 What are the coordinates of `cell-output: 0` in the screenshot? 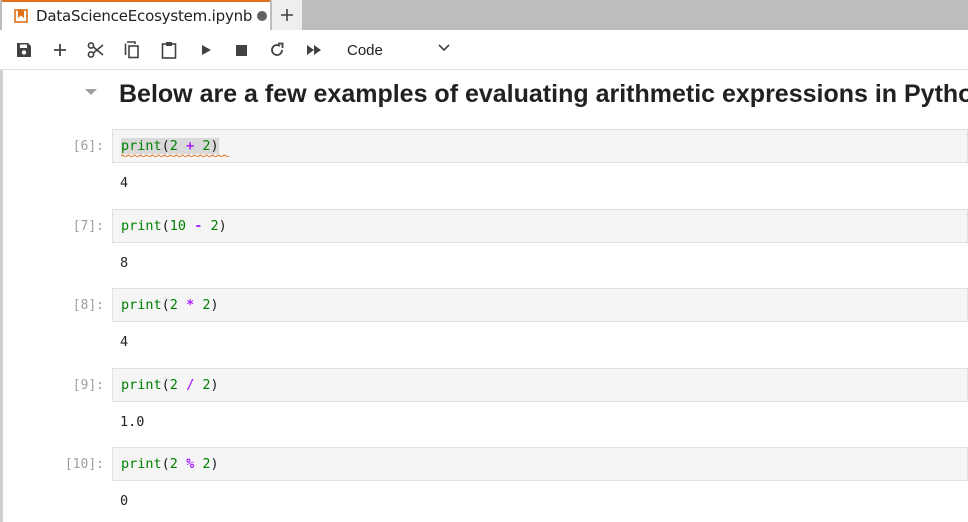 It's located at (124, 501).